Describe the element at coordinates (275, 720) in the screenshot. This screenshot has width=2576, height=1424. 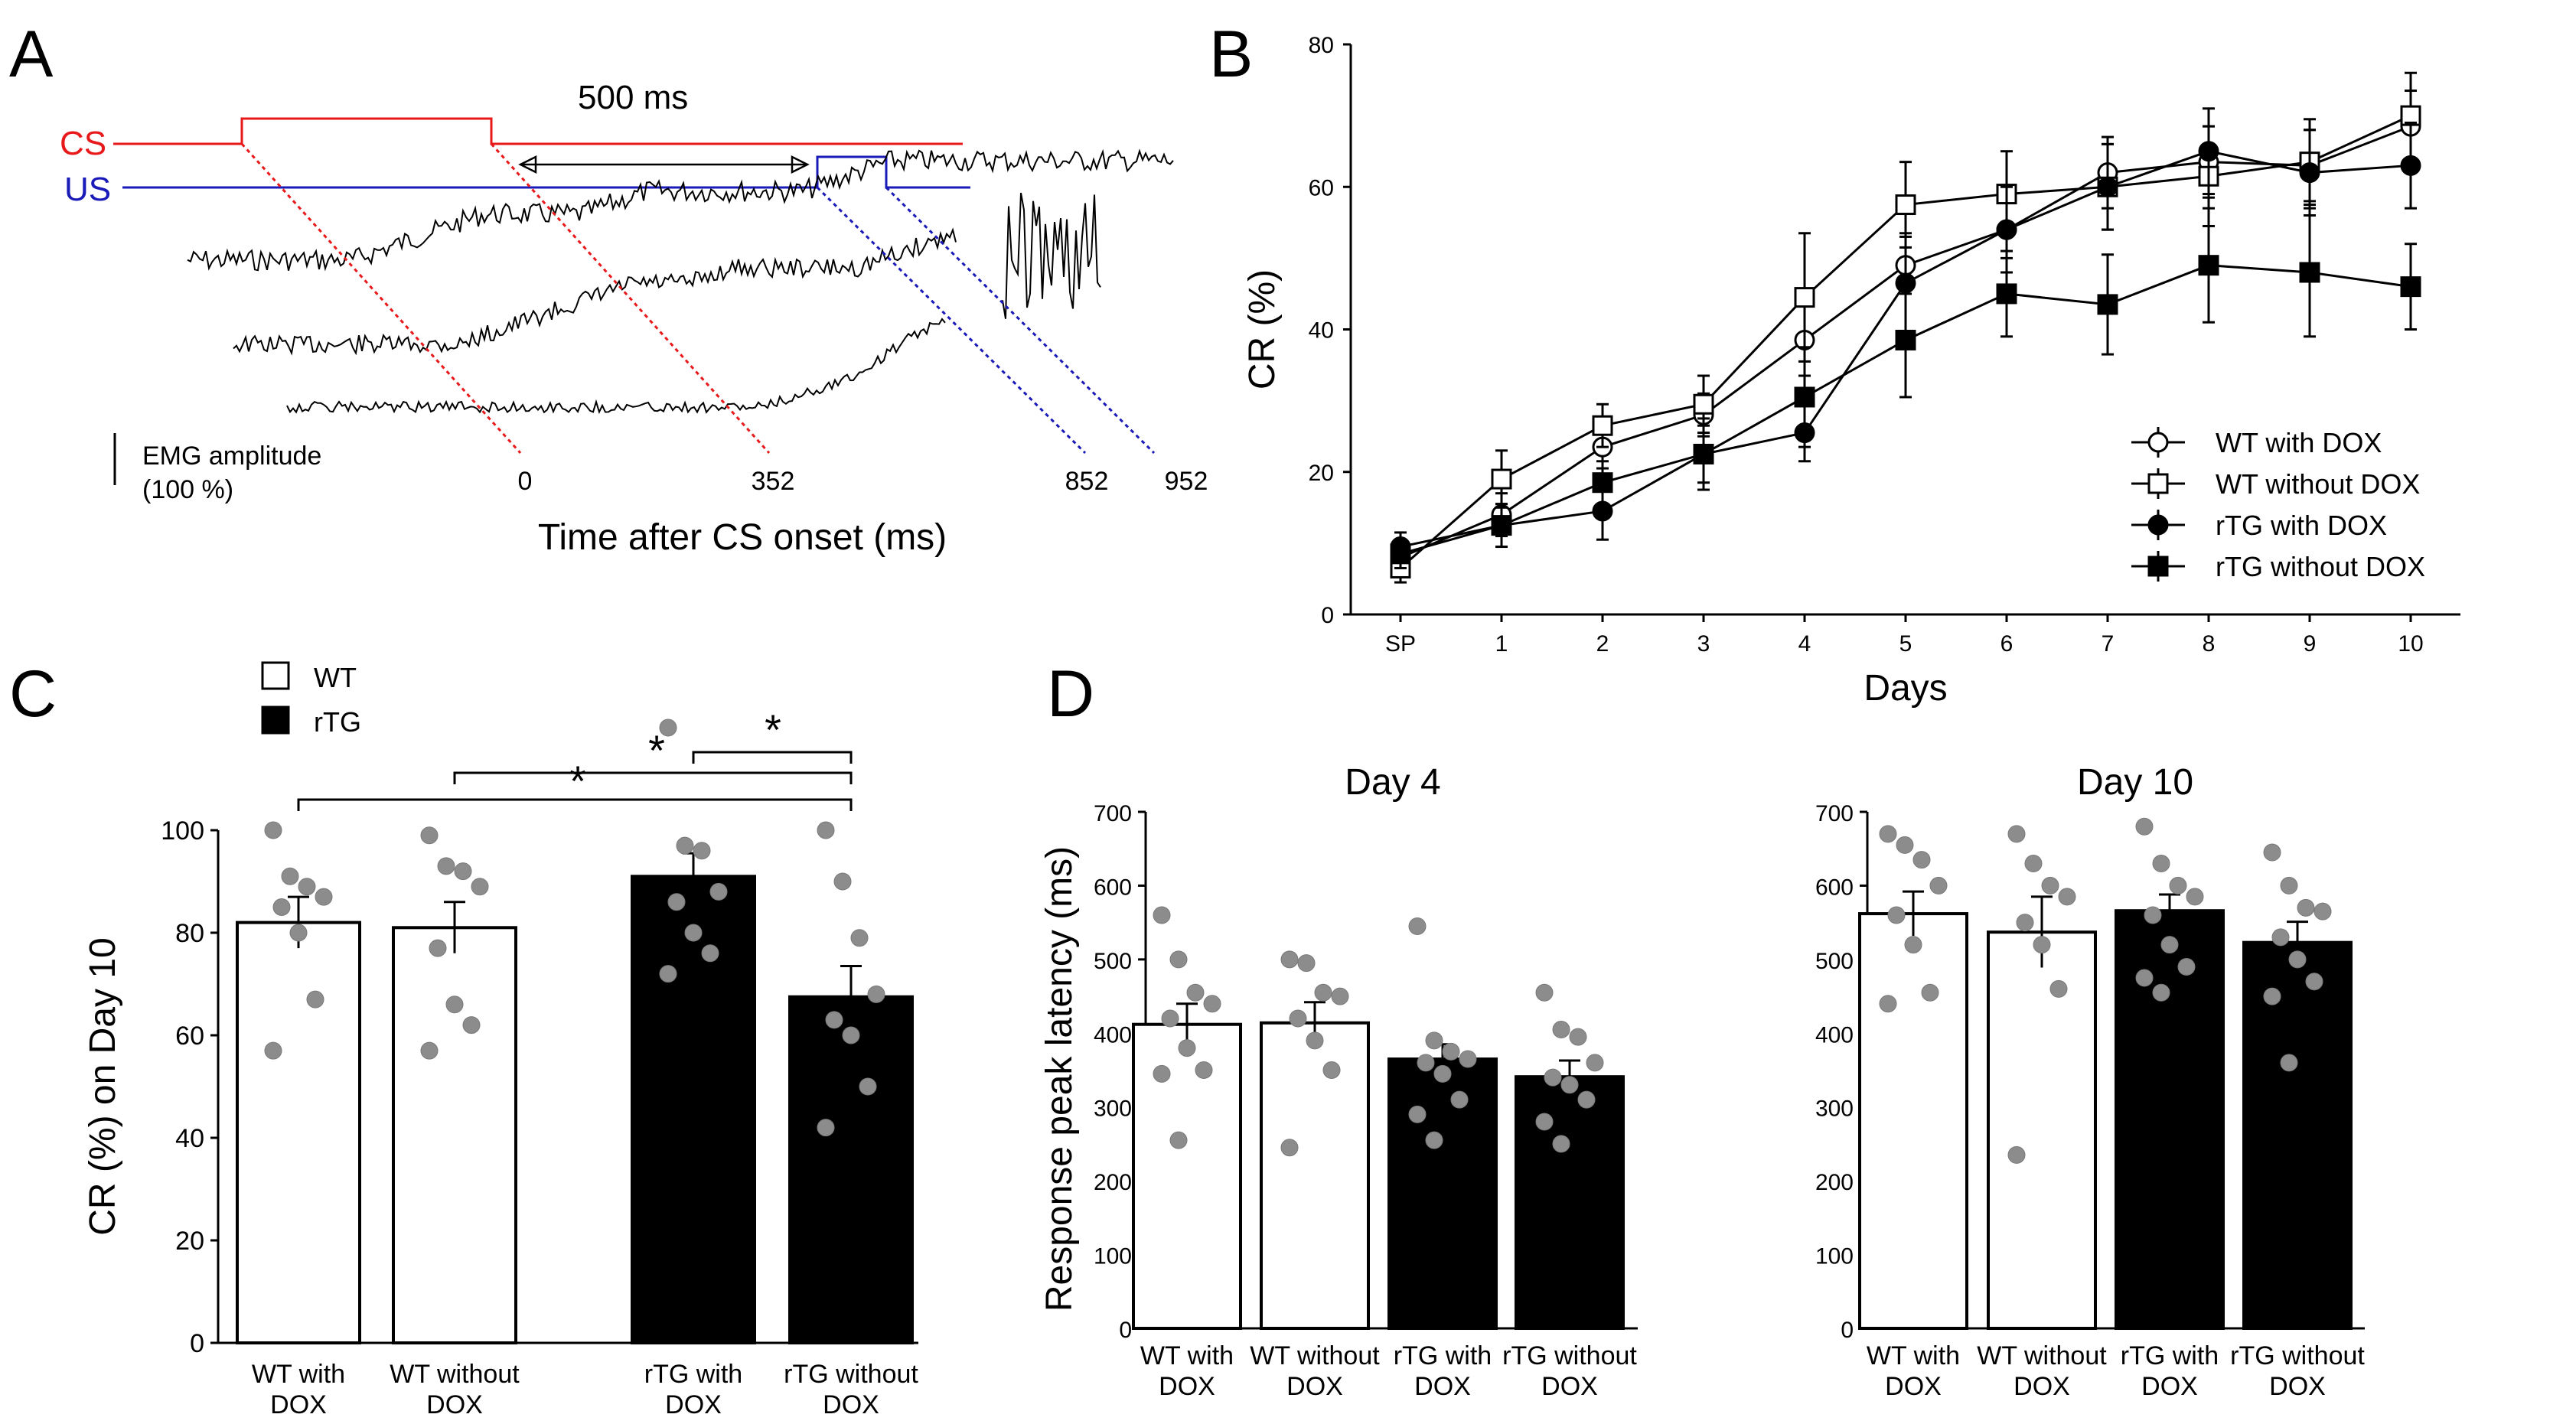
I see `legend-swatch-rtg` at that location.